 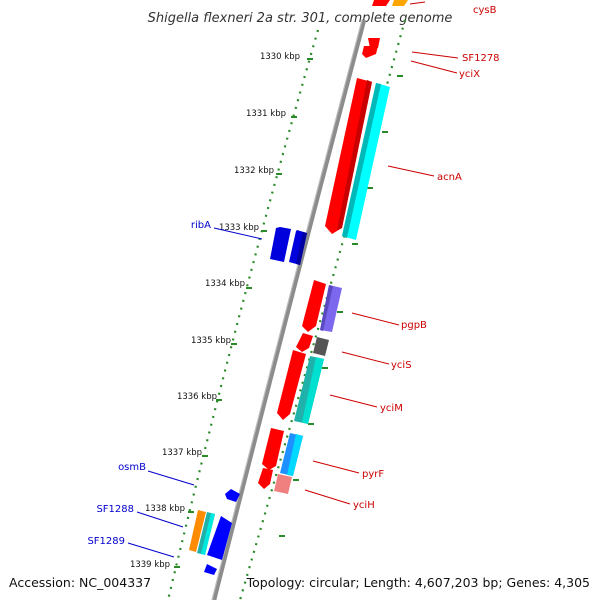 I want to click on gene-SF1288-teal-hi, so click(x=208, y=534).